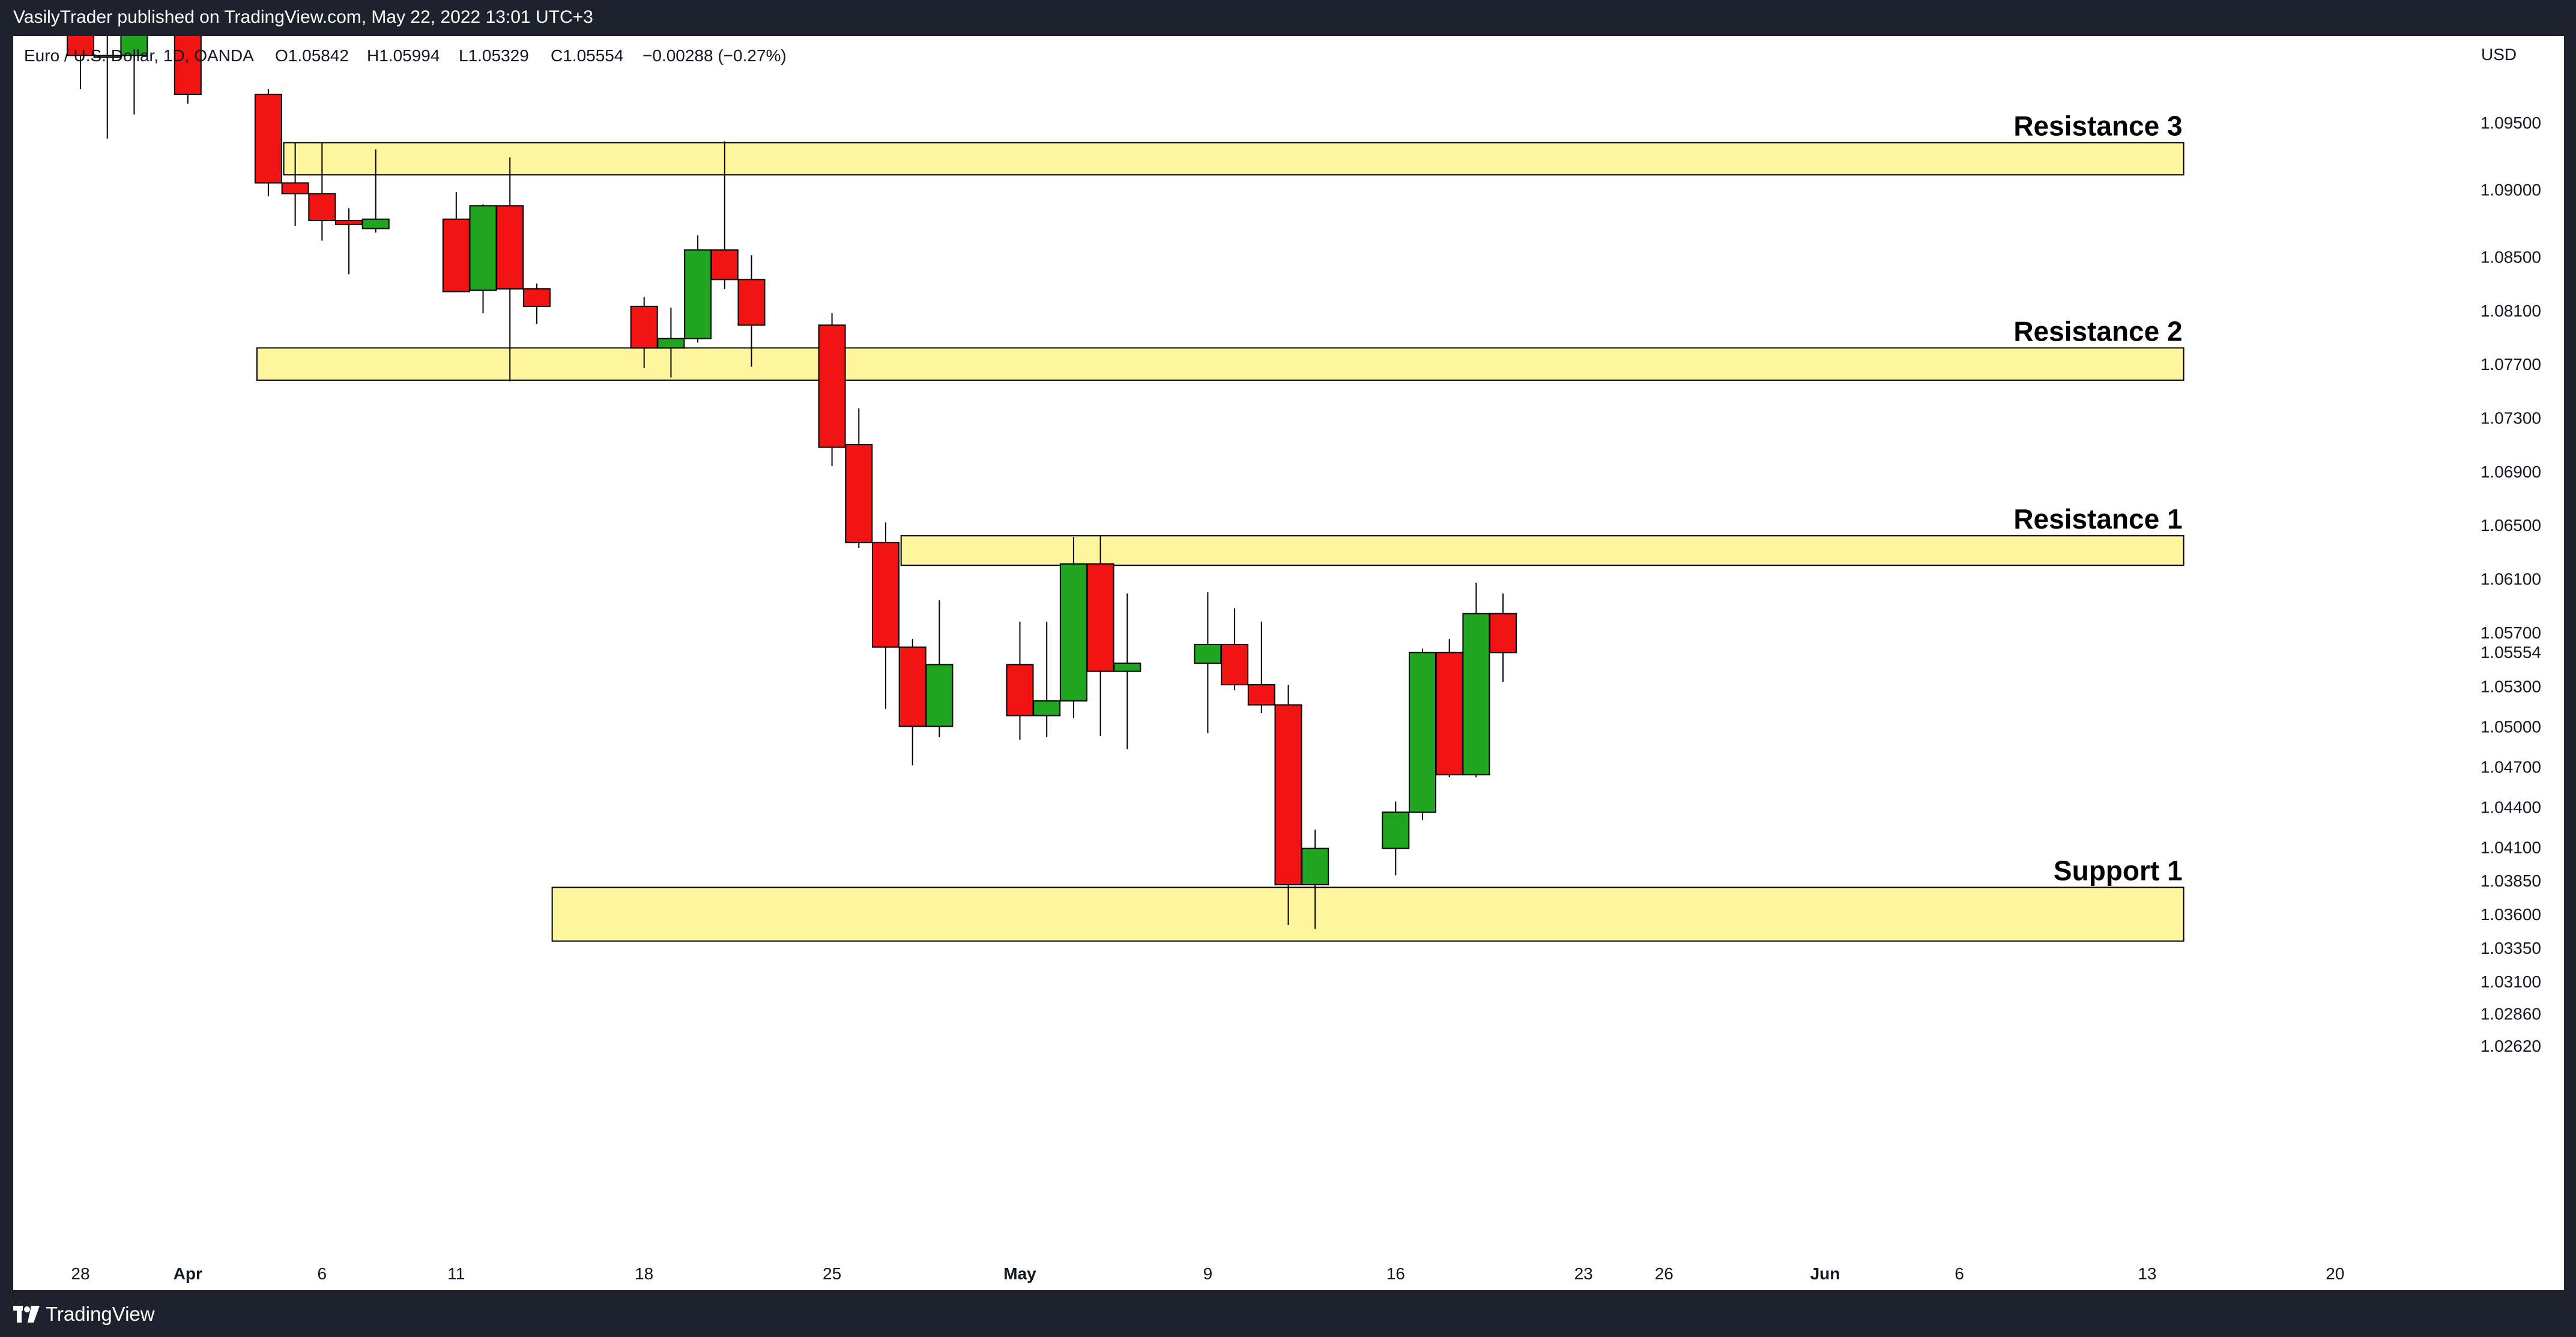 The height and width of the screenshot is (1337, 2576). Describe the element at coordinates (2097, 519) in the screenshot. I see `zone-label: Resistance 1` at that location.